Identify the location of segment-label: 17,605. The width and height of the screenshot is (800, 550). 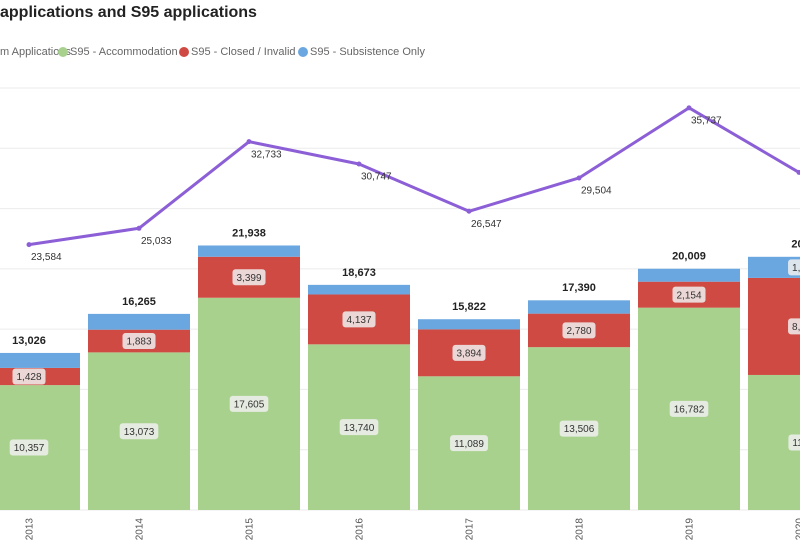
(249, 405).